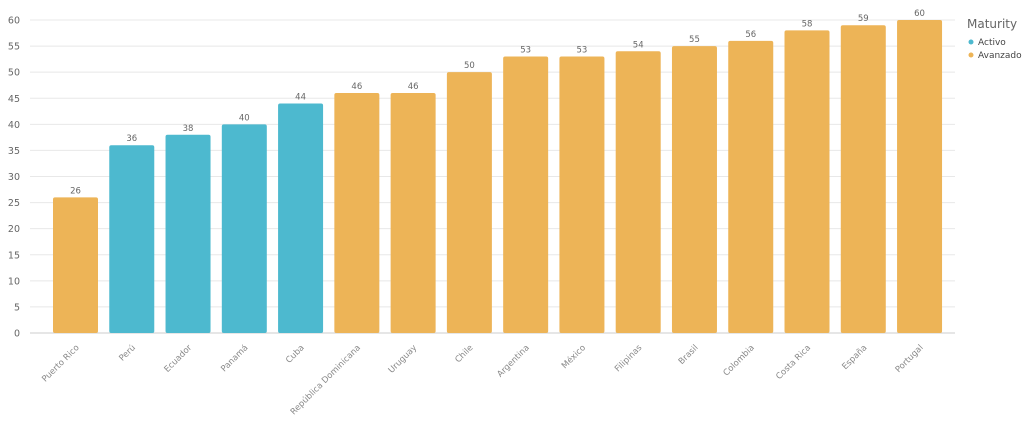 This screenshot has height=423, width=1024. Describe the element at coordinates (992, 43) in the screenshot. I see `legend-label-activo: Activo` at that location.